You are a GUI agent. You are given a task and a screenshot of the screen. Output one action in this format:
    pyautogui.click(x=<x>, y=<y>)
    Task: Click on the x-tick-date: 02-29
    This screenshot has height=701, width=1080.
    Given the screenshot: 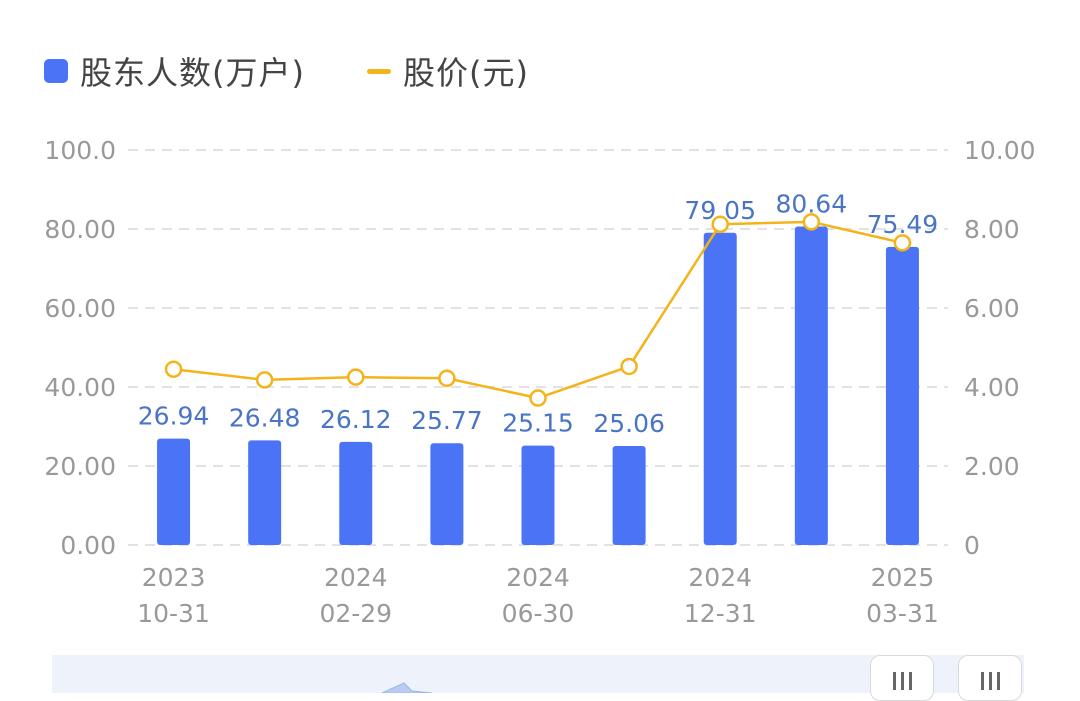 What is the action you would take?
    pyautogui.click(x=355, y=613)
    